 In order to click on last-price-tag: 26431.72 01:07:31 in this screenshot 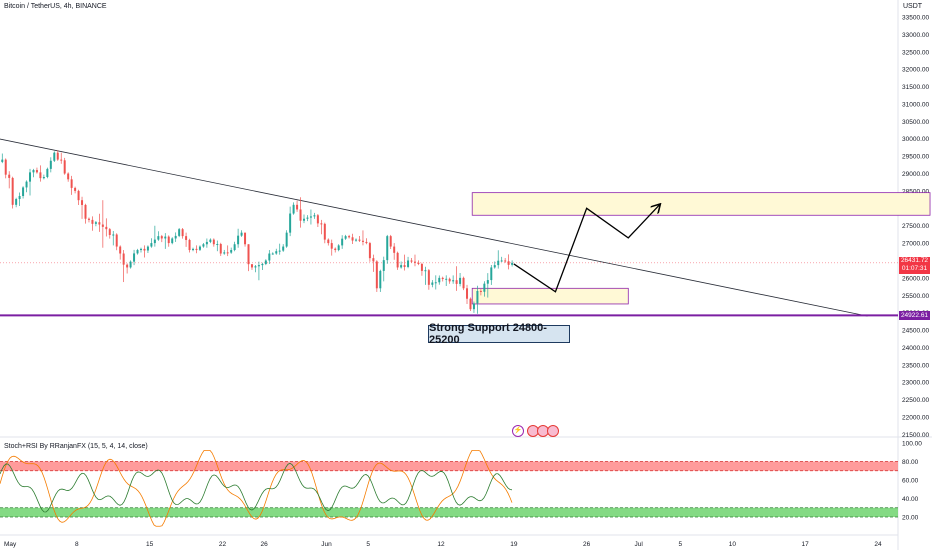, I will do `click(914, 265)`.